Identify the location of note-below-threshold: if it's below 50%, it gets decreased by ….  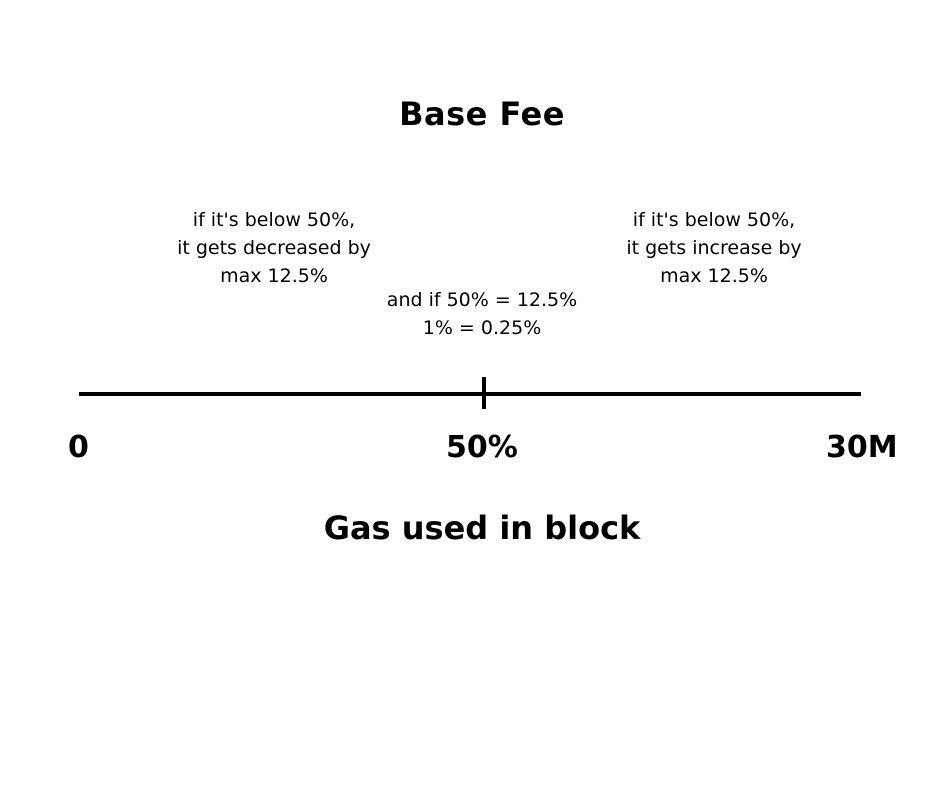
(274, 248).